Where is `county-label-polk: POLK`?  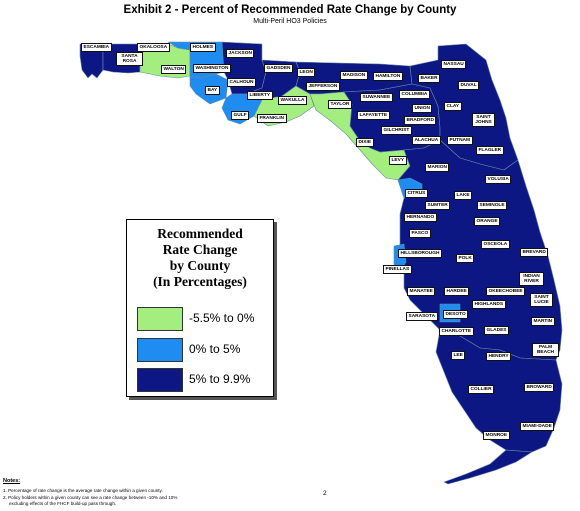
county-label-polk: POLK is located at coordinates (465, 258).